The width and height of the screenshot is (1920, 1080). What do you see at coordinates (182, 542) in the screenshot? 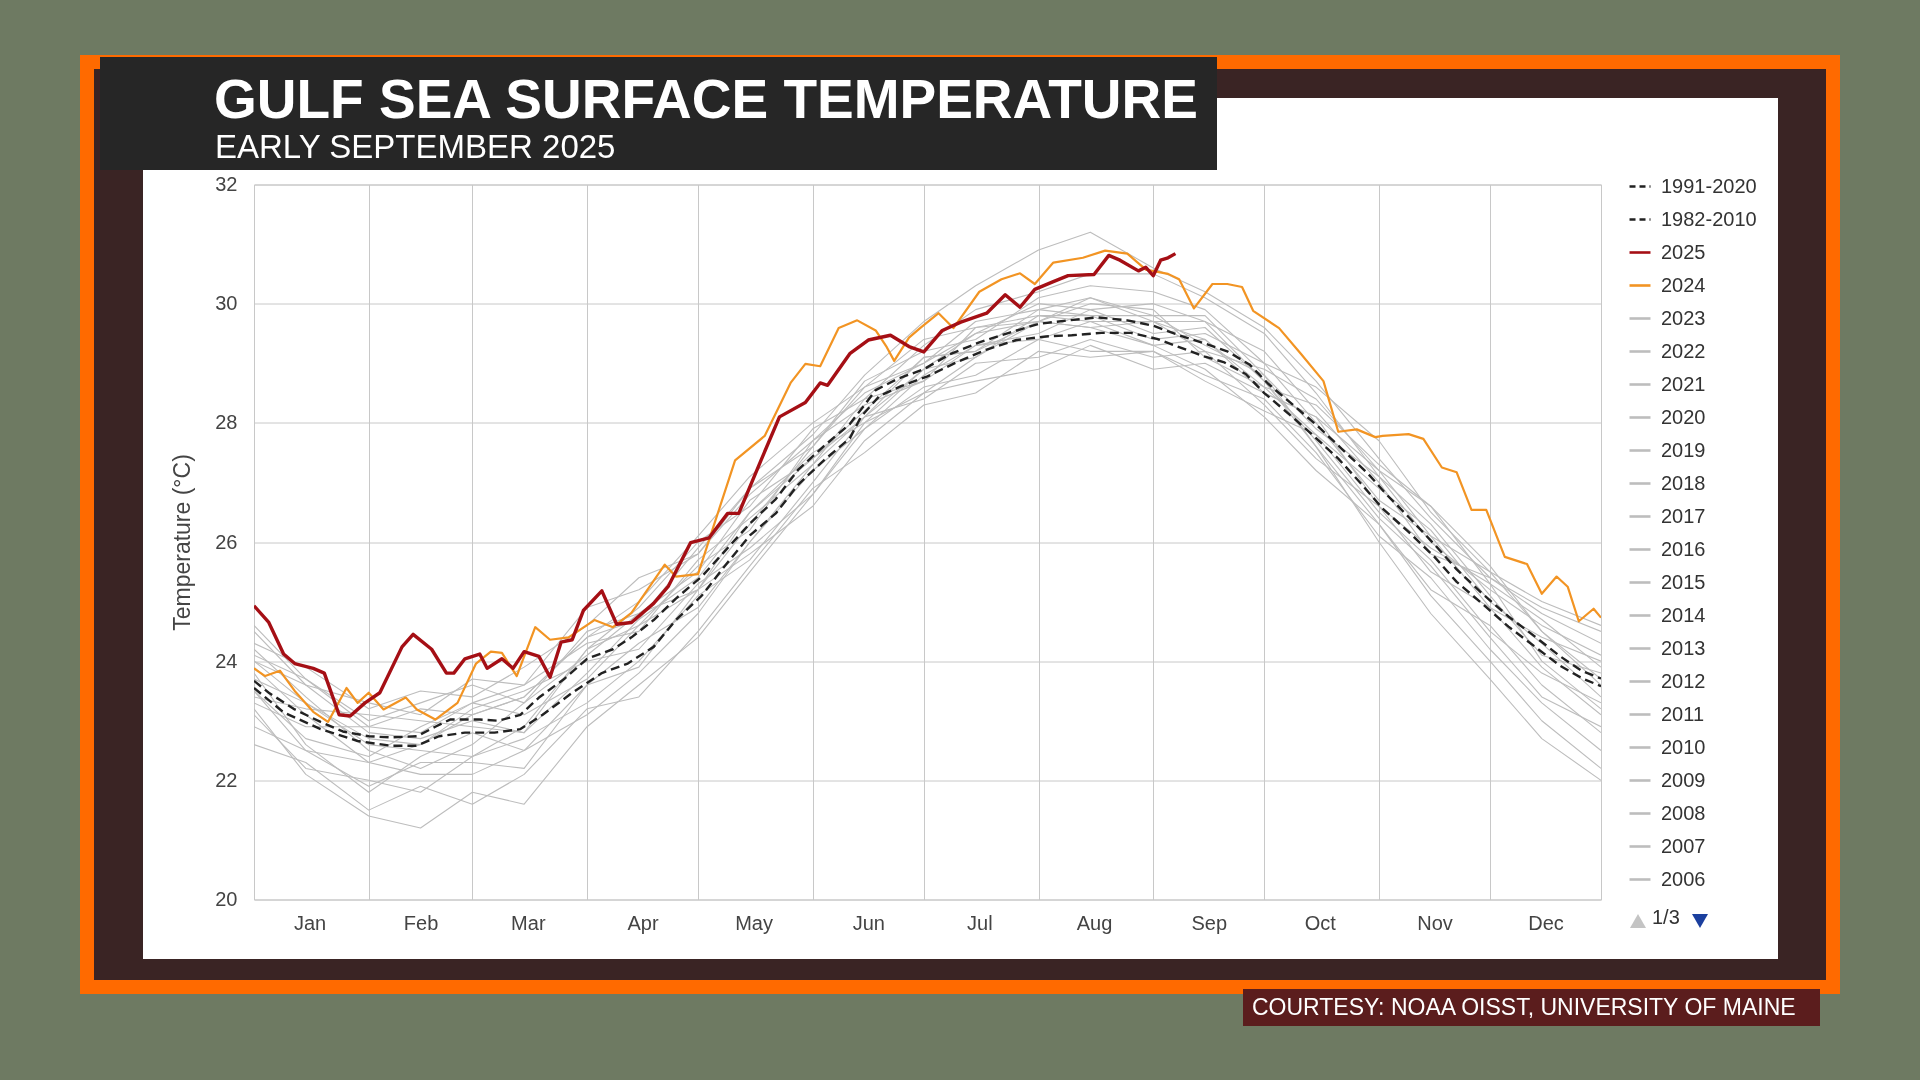
I see `y-axis-title: Temperature (°C)` at bounding box center [182, 542].